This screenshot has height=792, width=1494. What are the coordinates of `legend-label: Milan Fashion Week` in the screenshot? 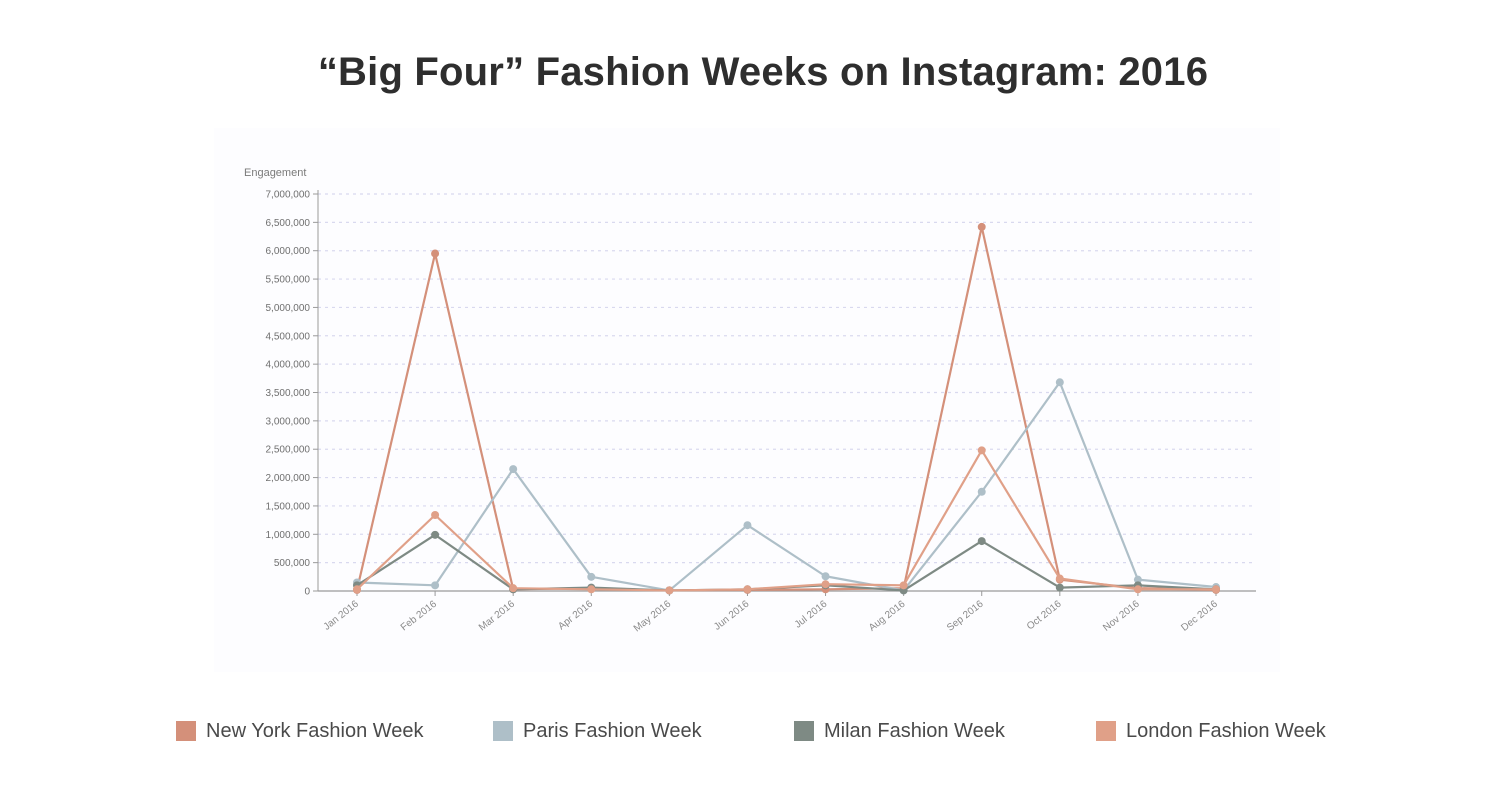 It's located at (914, 730).